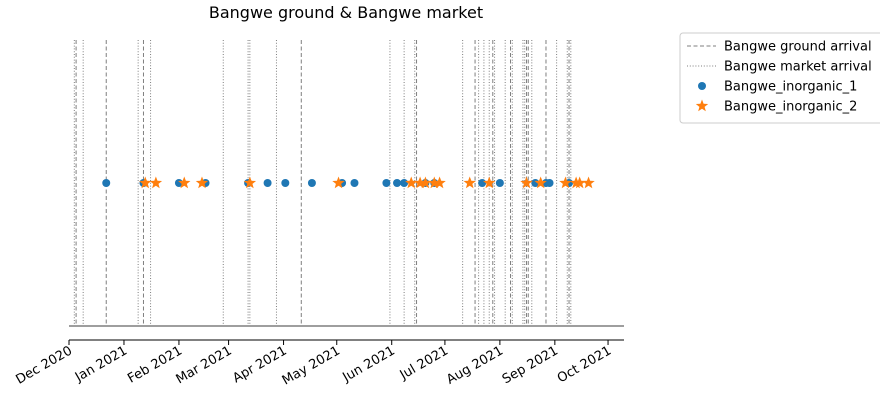 This screenshot has width=880, height=400. I want to click on x-tick-label: Jul 2021, so click(424, 363).